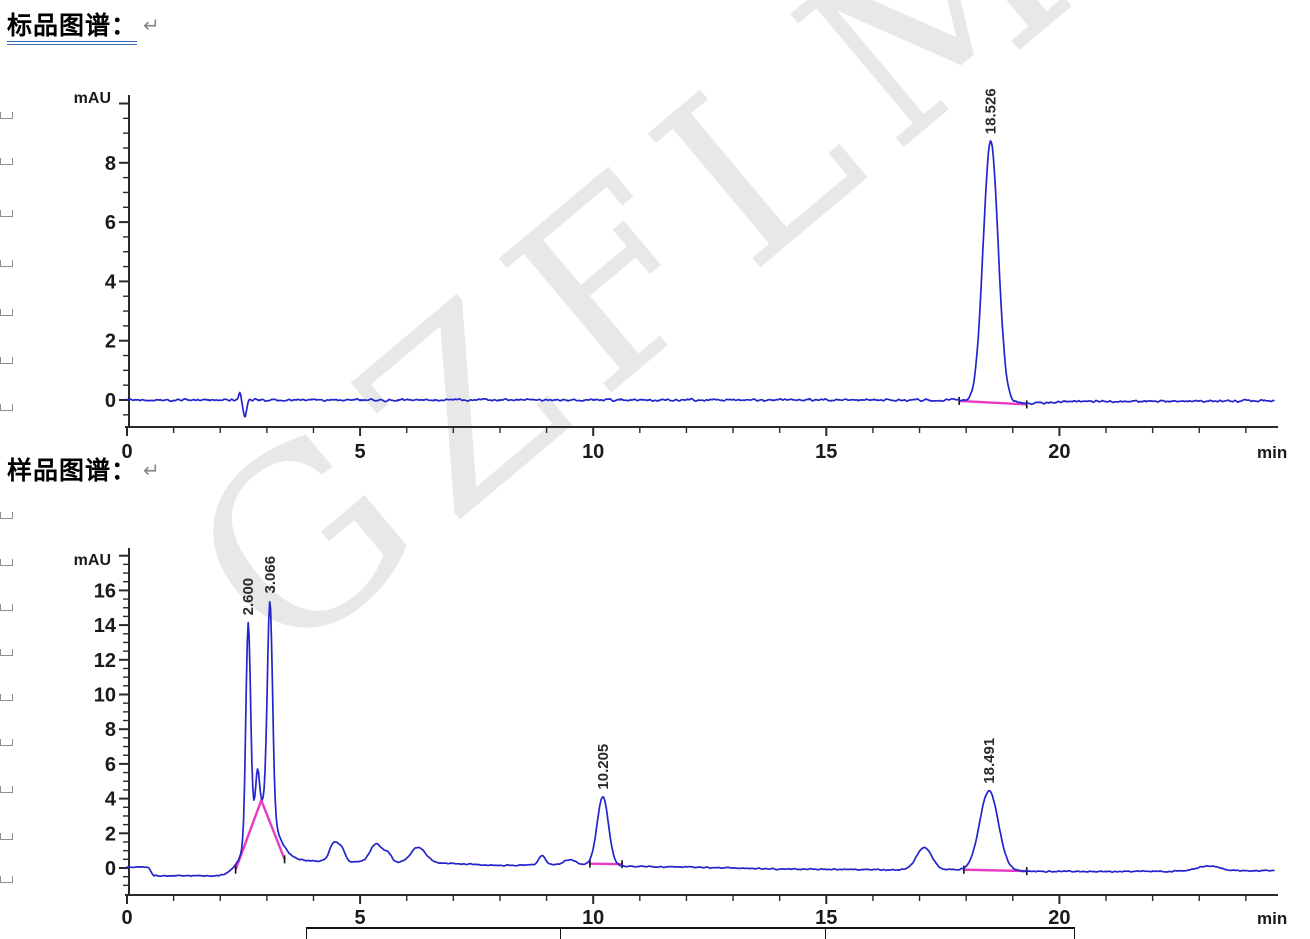  What do you see at coordinates (105, 696) in the screenshot?
I see `y-axis-tick-label: 10` at bounding box center [105, 696].